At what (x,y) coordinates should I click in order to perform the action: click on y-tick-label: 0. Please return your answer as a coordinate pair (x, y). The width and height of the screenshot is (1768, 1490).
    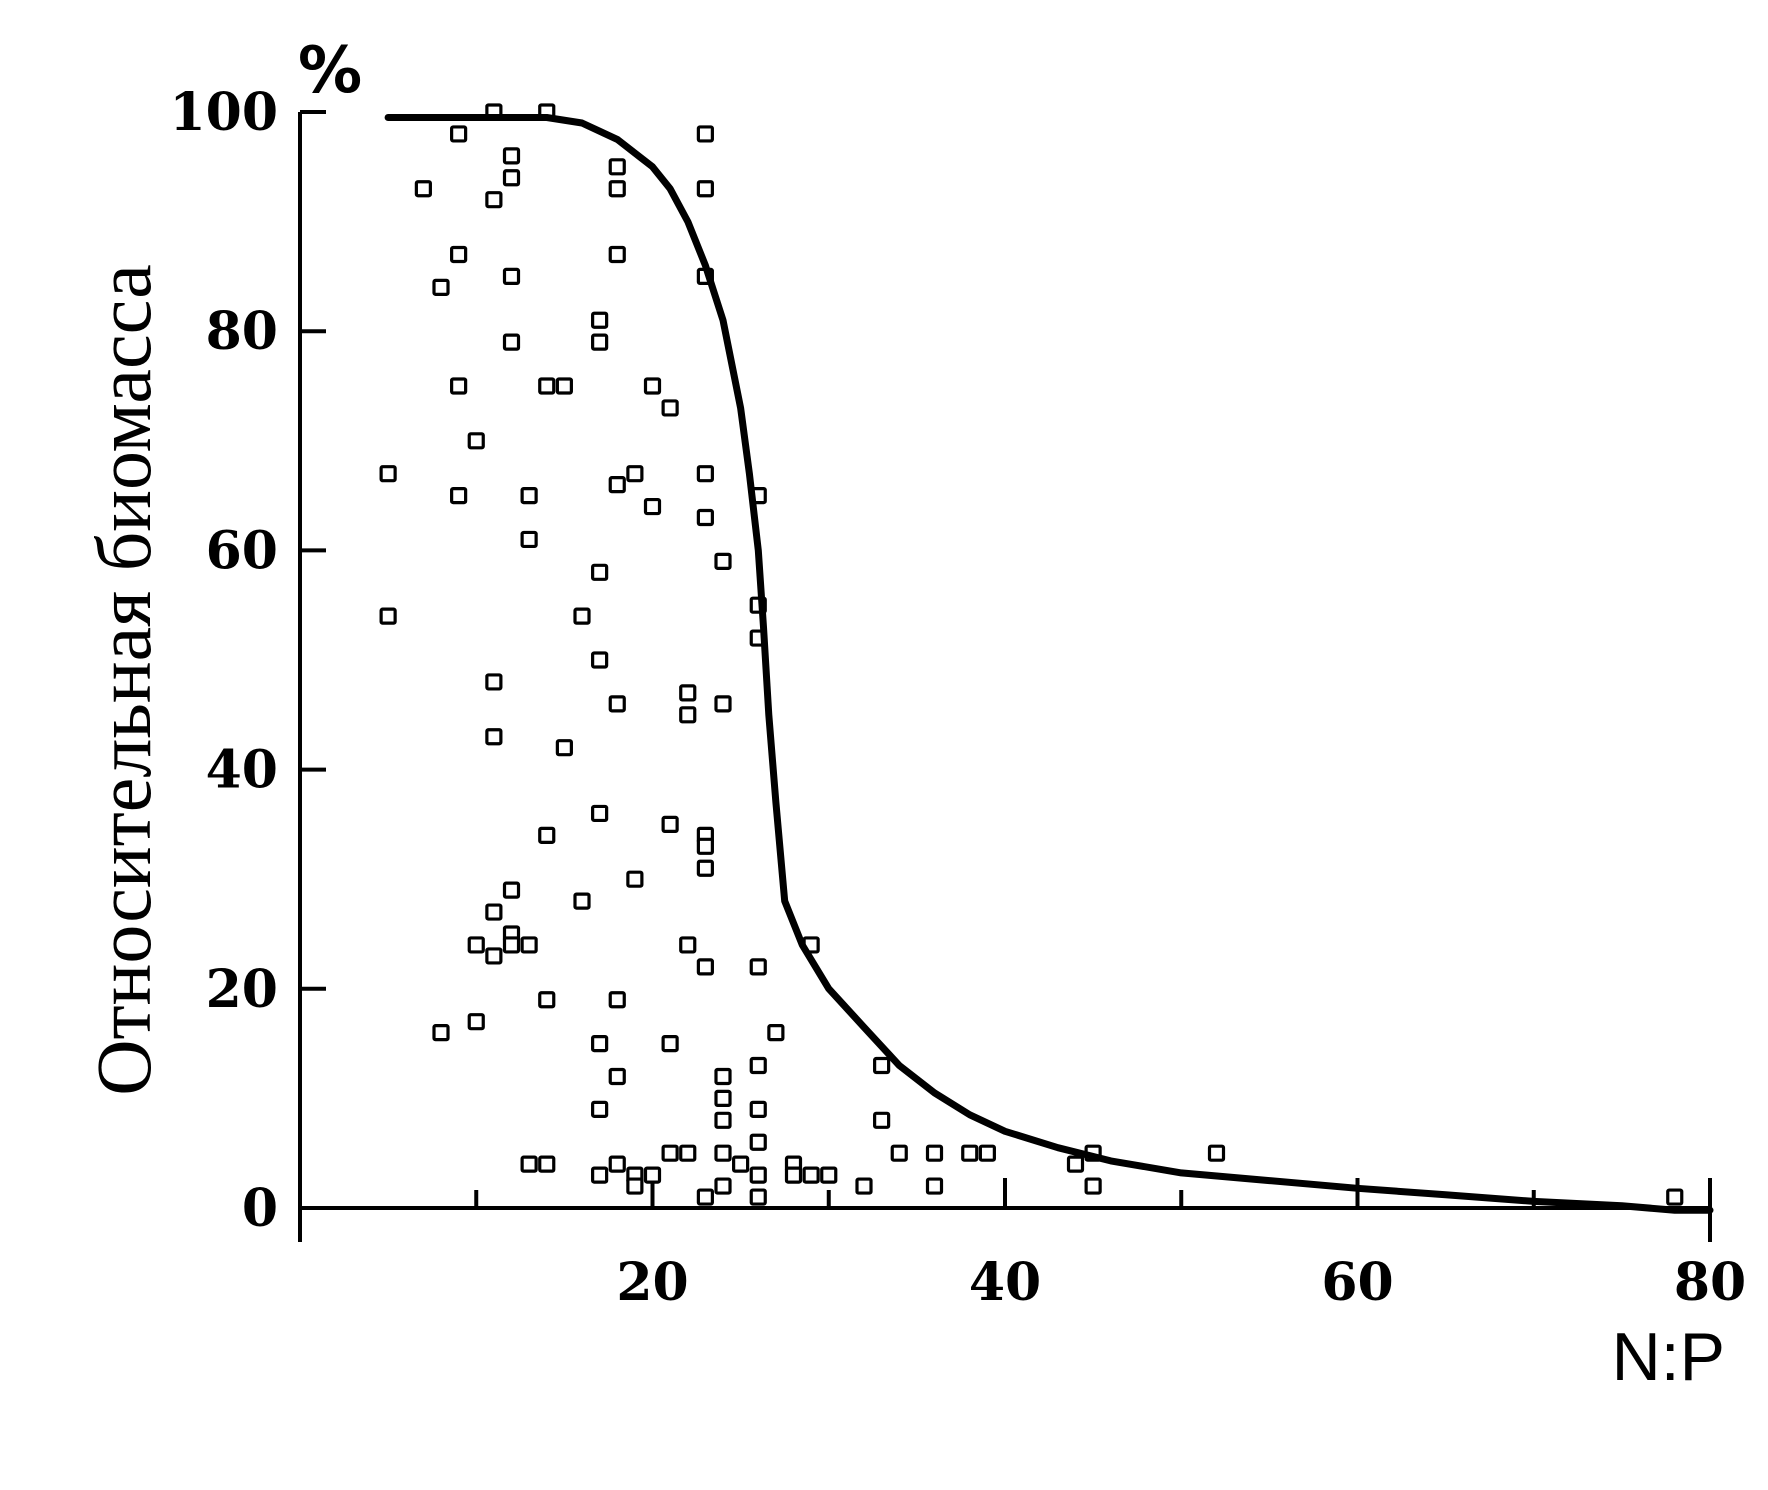
    Looking at the image, I should click on (260, 1208).